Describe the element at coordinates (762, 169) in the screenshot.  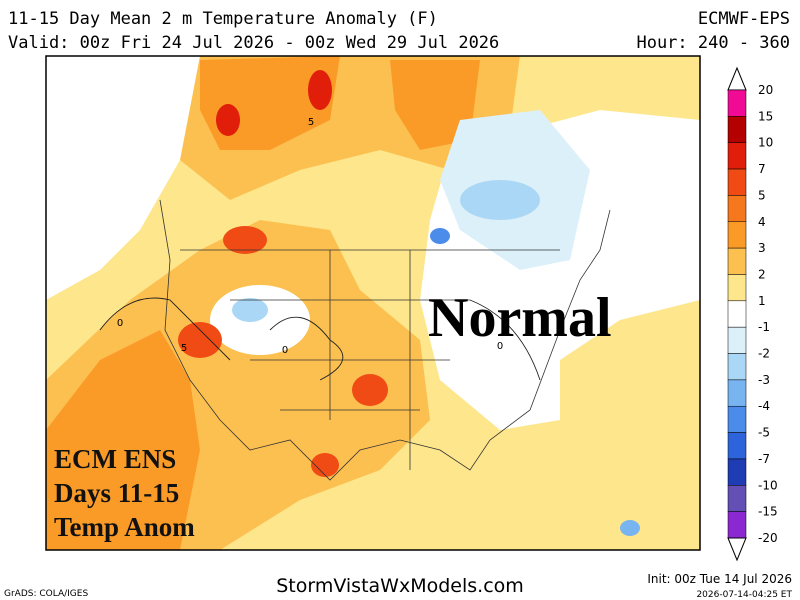
I see `colorbar-label: 7` at that location.